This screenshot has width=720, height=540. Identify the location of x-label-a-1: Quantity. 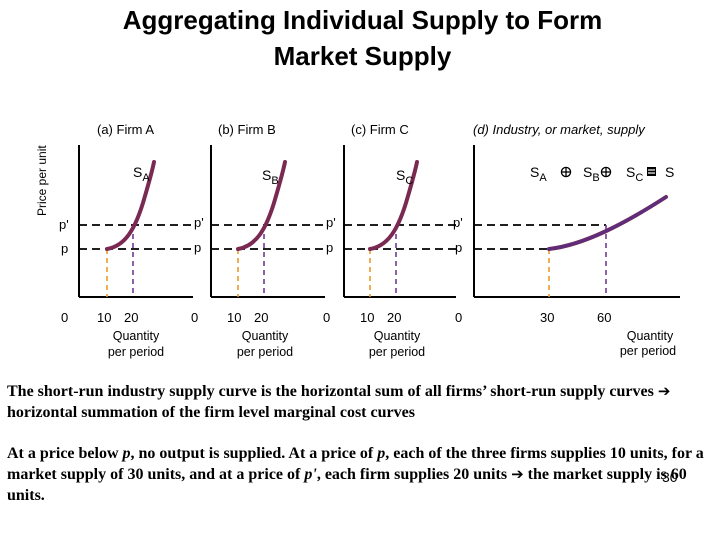
(136, 336).